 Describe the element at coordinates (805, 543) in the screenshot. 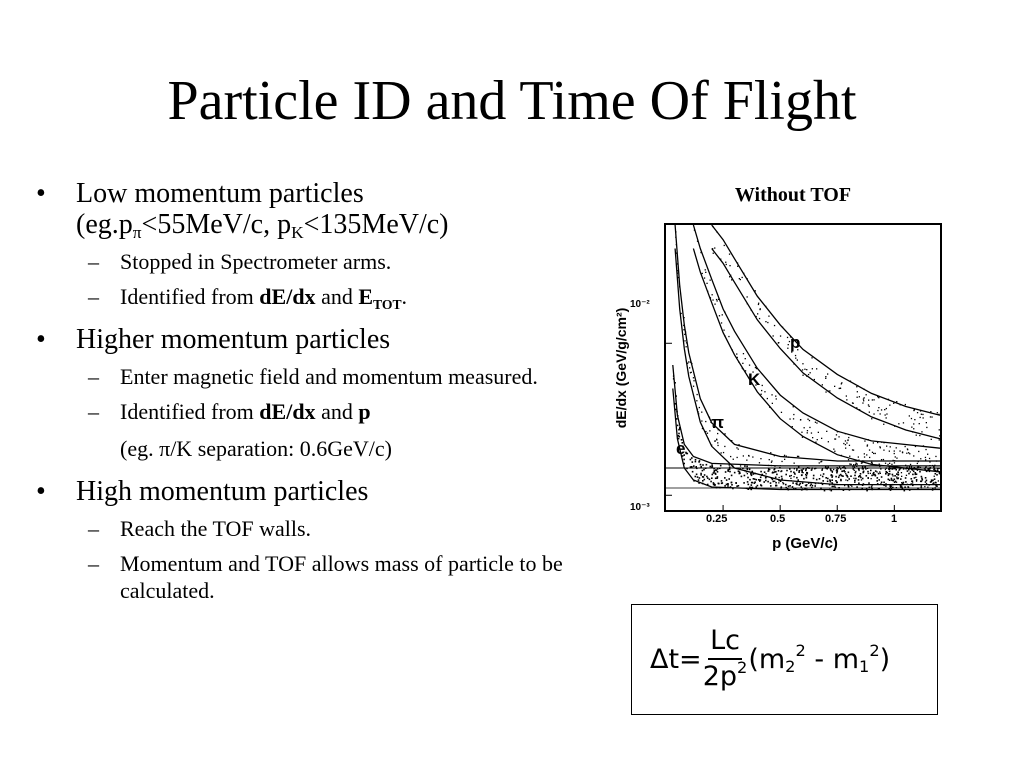

I see `x-axis-label: p (GeV/c)` at that location.